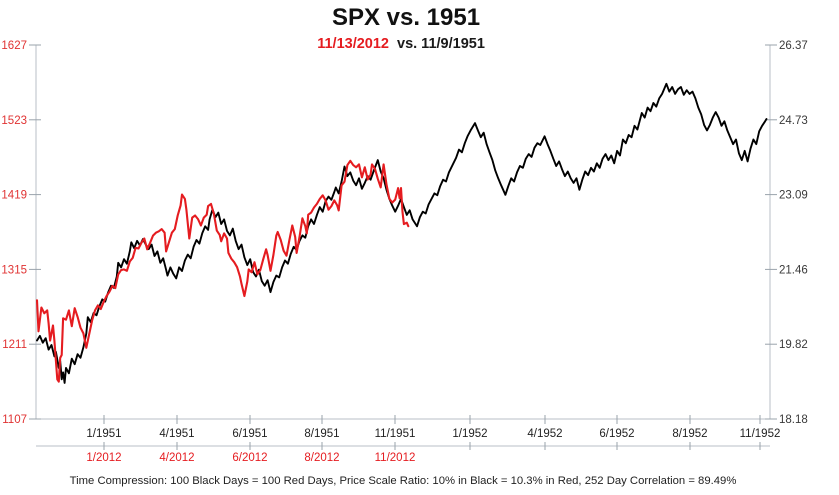  I want to click on left-axis-price-label: 1315, so click(14, 270).